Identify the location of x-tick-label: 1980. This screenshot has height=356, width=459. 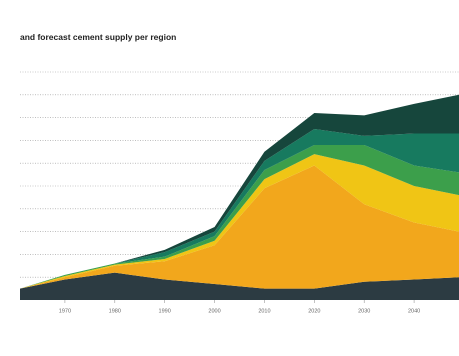
(115, 311).